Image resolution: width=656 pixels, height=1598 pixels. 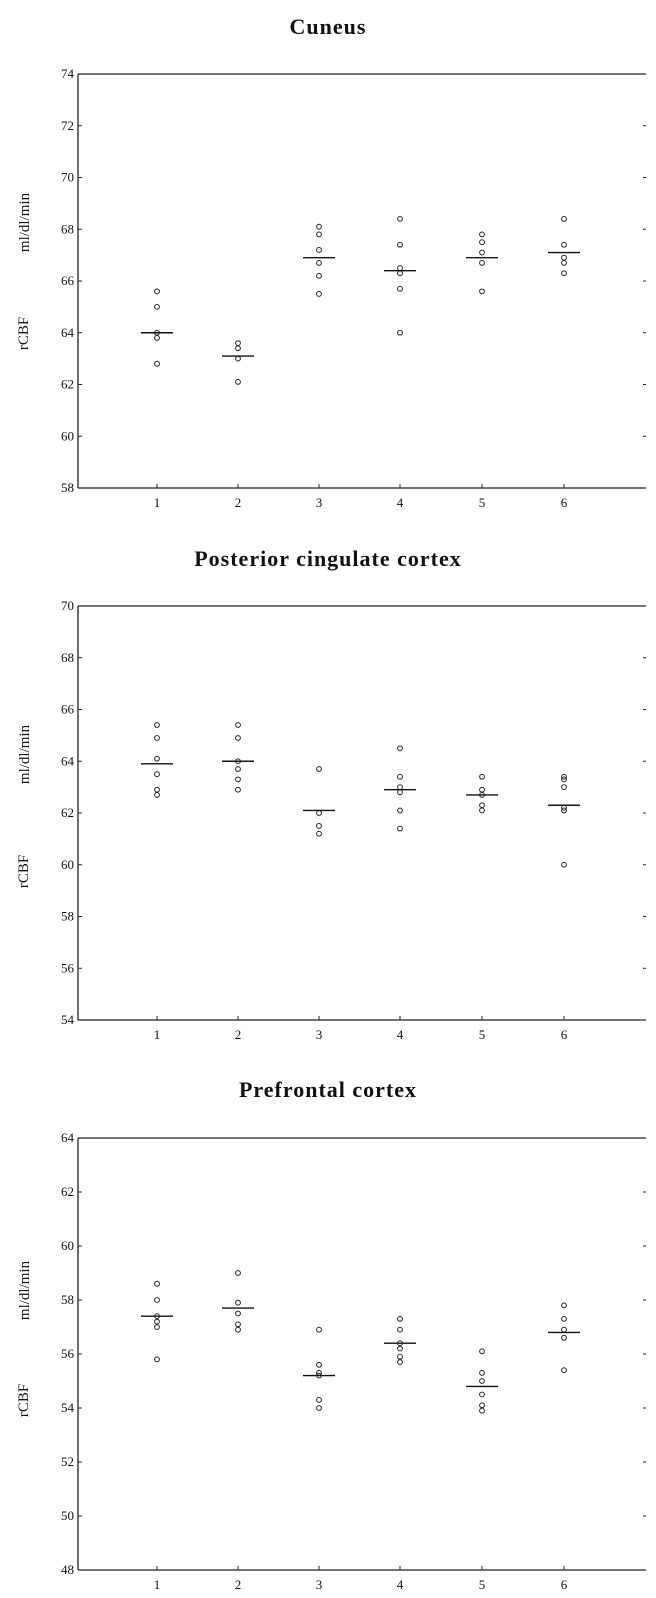 I want to click on y-tick-label: 52, so click(x=67, y=1461).